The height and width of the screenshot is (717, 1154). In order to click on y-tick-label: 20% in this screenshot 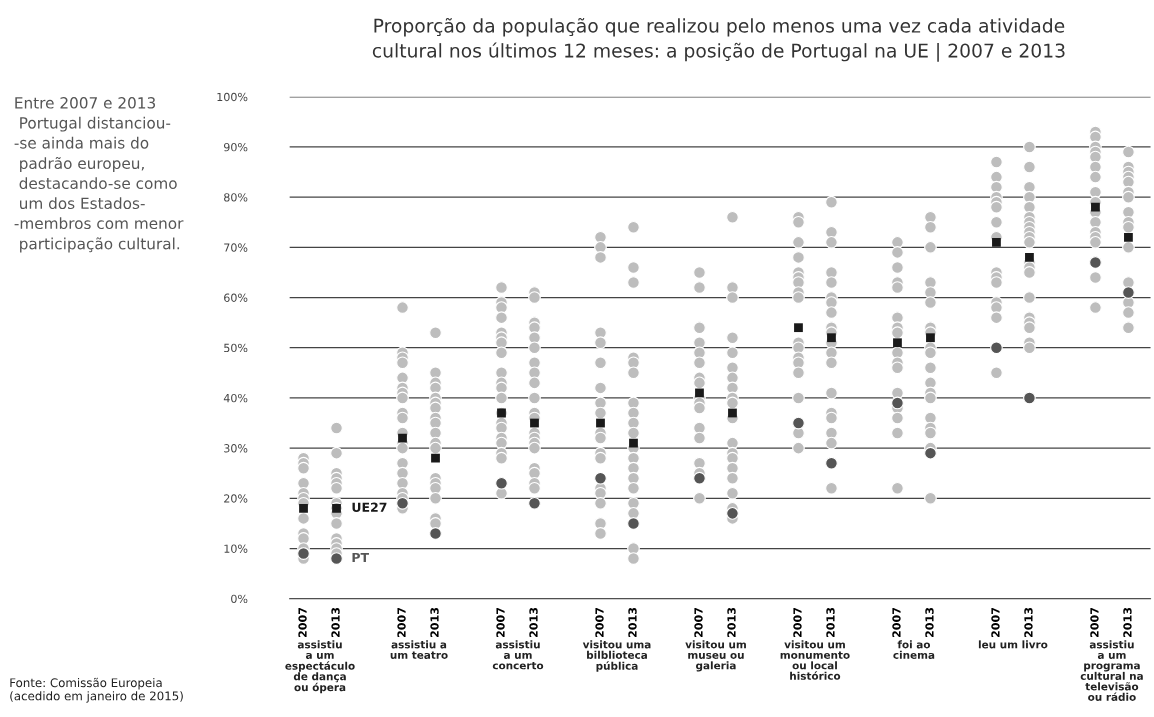, I will do `click(236, 498)`.